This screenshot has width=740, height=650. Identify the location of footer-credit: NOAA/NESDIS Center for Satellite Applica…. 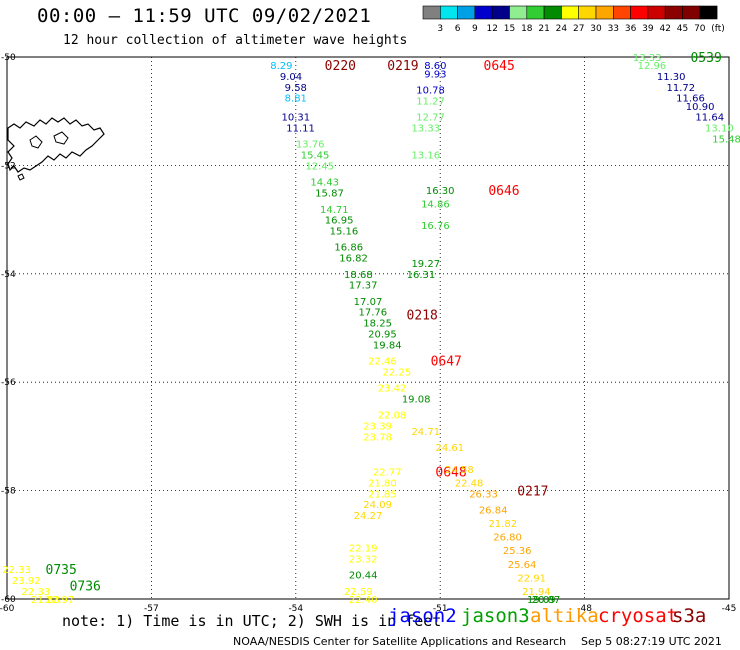
(400, 641).